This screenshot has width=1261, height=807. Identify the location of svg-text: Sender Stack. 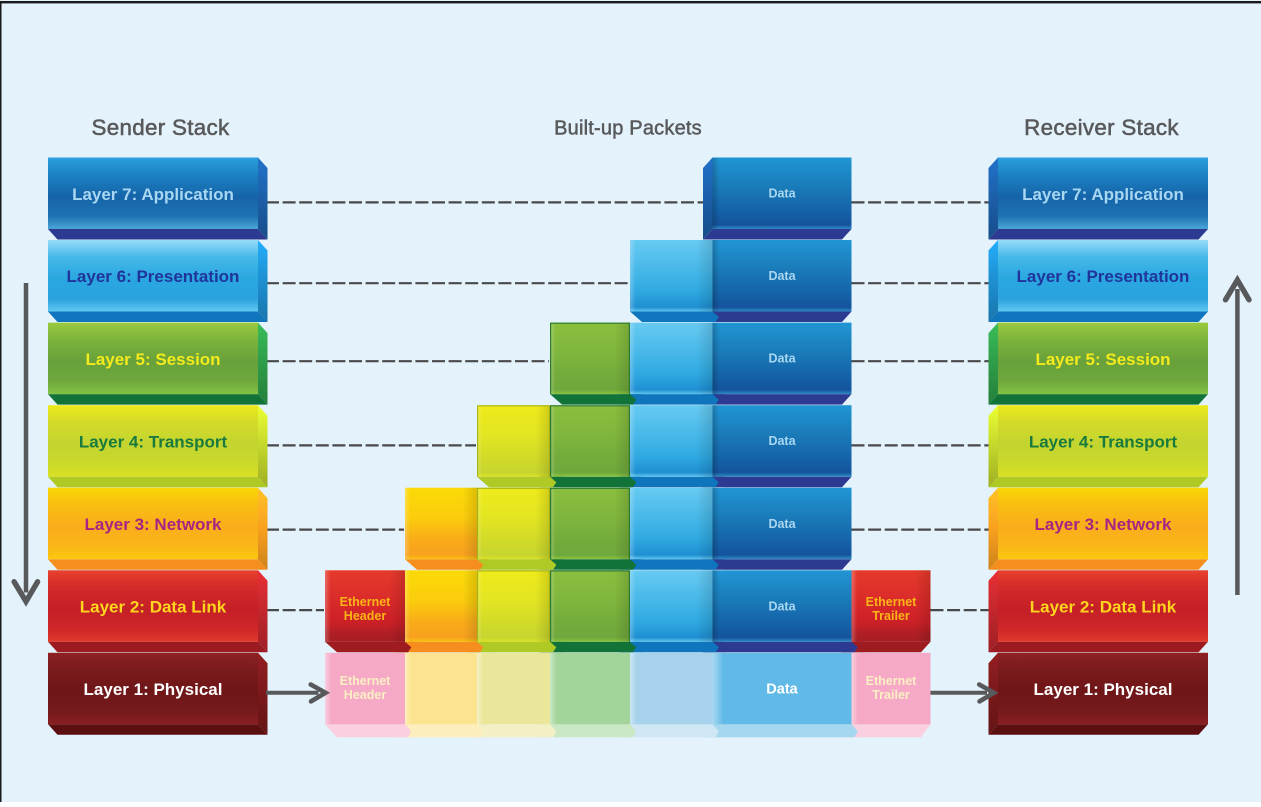
(160, 127).